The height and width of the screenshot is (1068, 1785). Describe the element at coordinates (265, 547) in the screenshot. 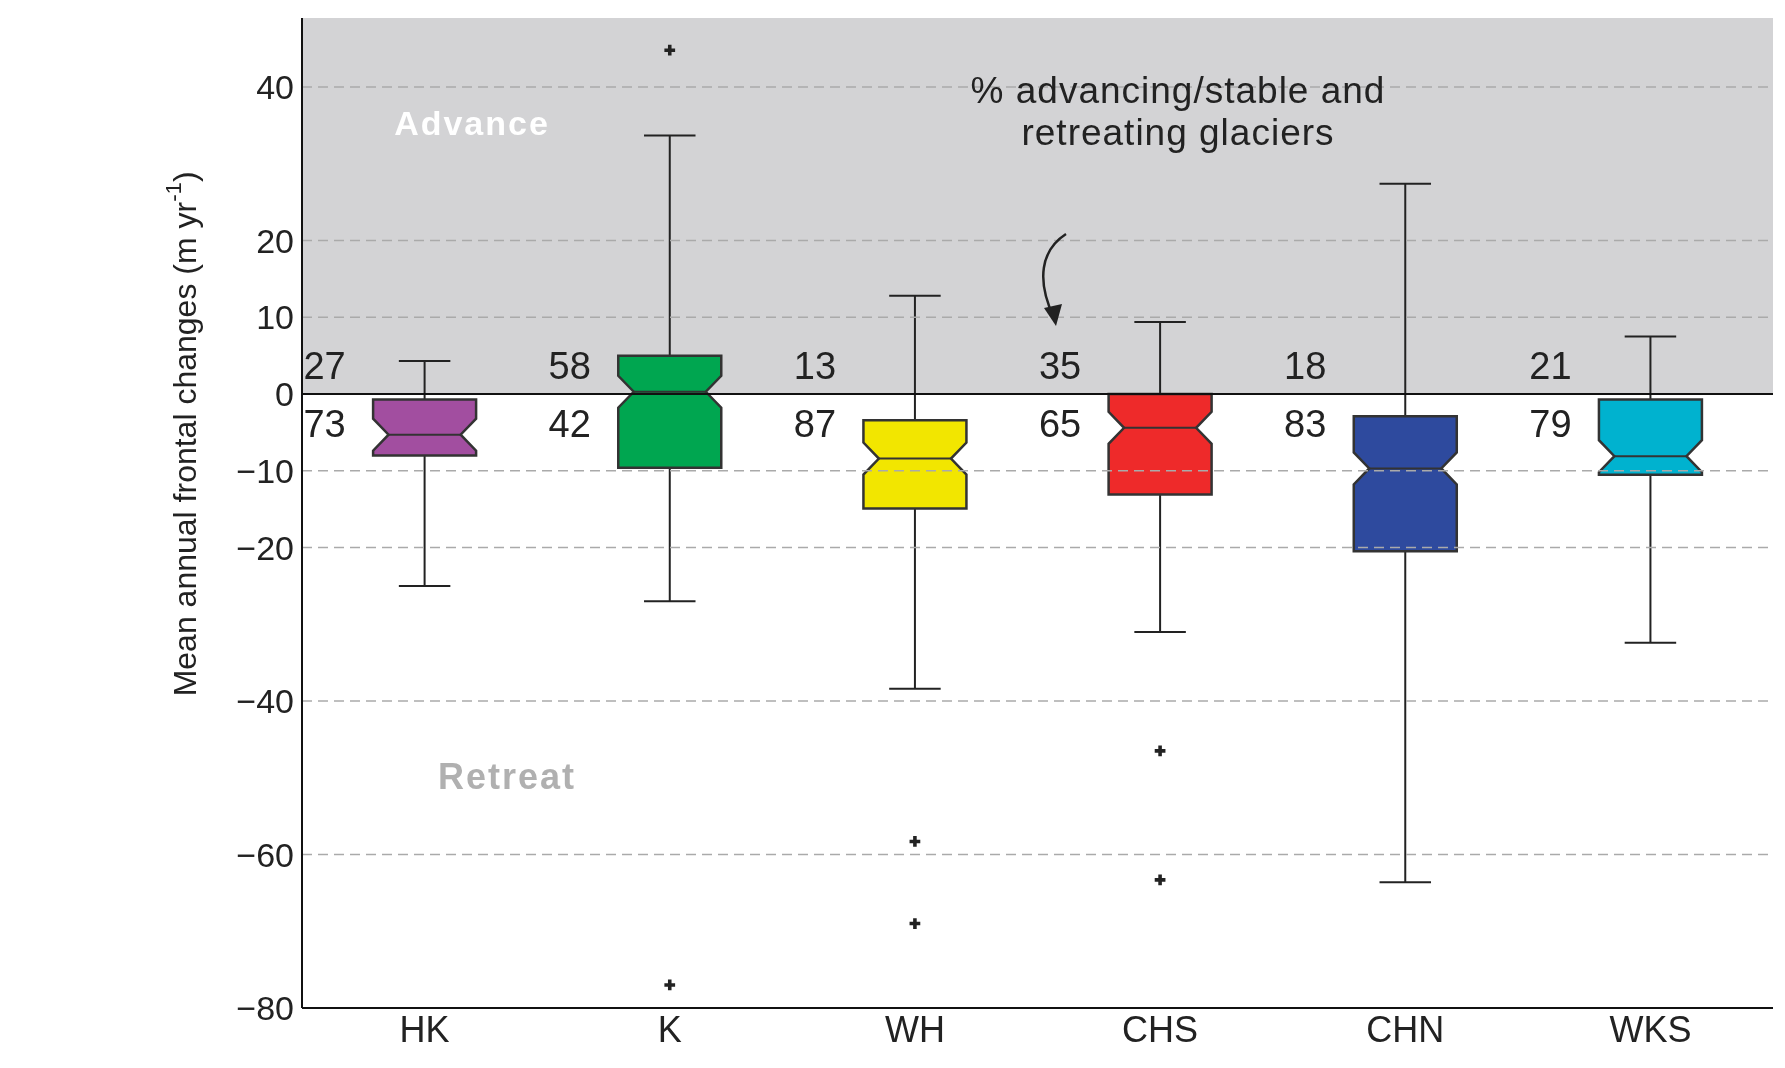

I see `y-tick-label: −20` at that location.